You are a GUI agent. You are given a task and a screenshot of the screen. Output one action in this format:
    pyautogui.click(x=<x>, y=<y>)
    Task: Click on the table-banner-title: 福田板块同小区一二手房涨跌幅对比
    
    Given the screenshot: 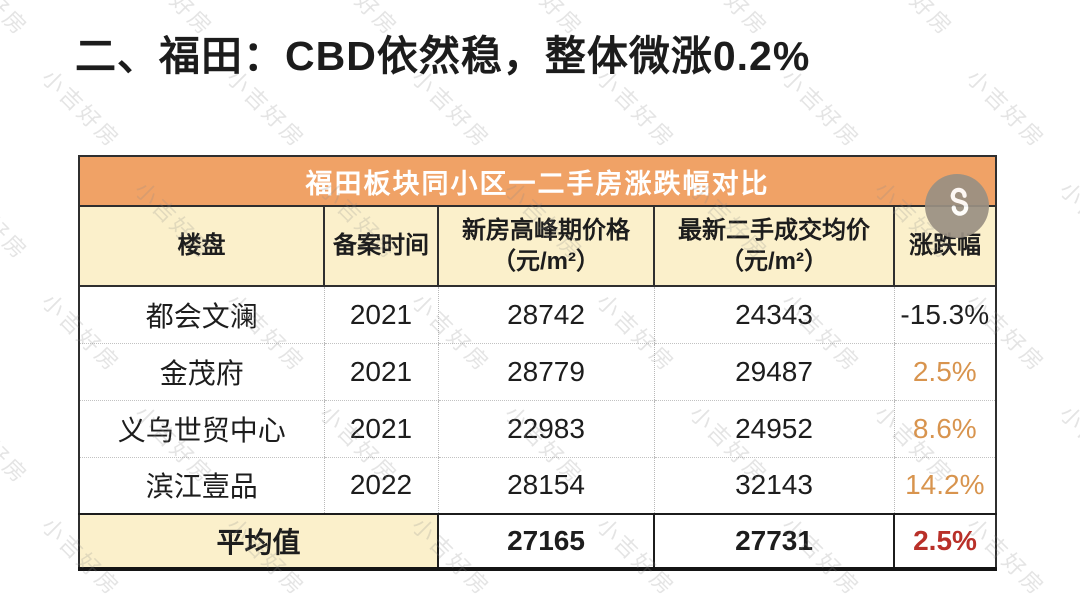 What is the action you would take?
    pyautogui.click(x=538, y=181)
    